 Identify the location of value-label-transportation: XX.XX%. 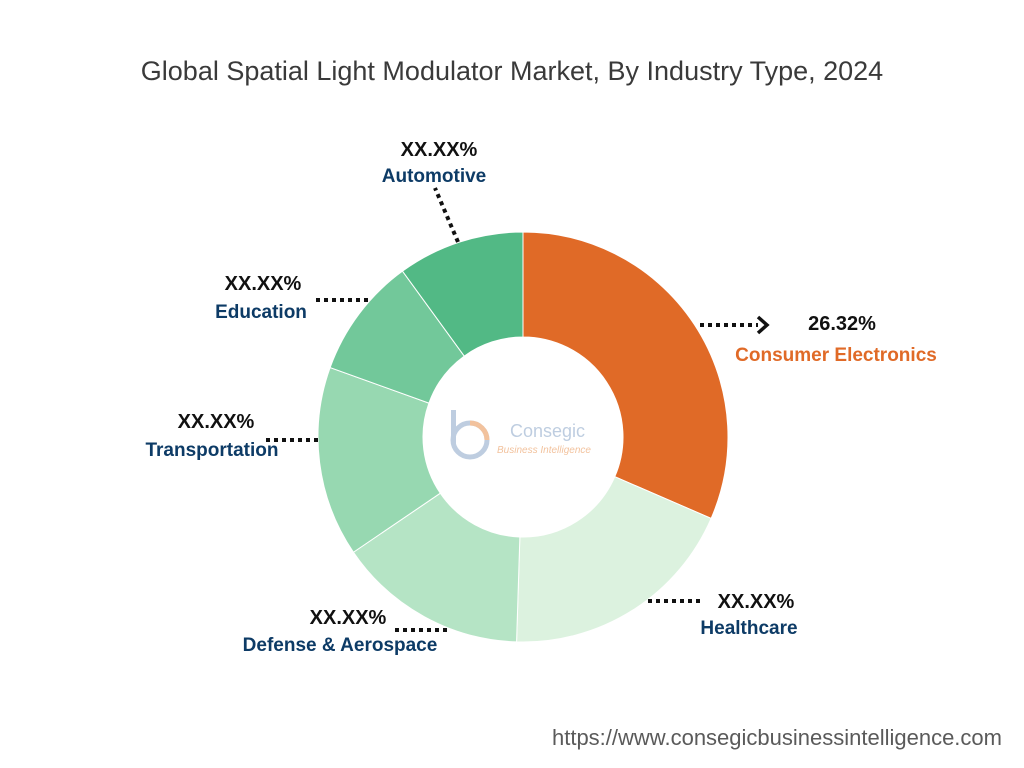
(216, 422).